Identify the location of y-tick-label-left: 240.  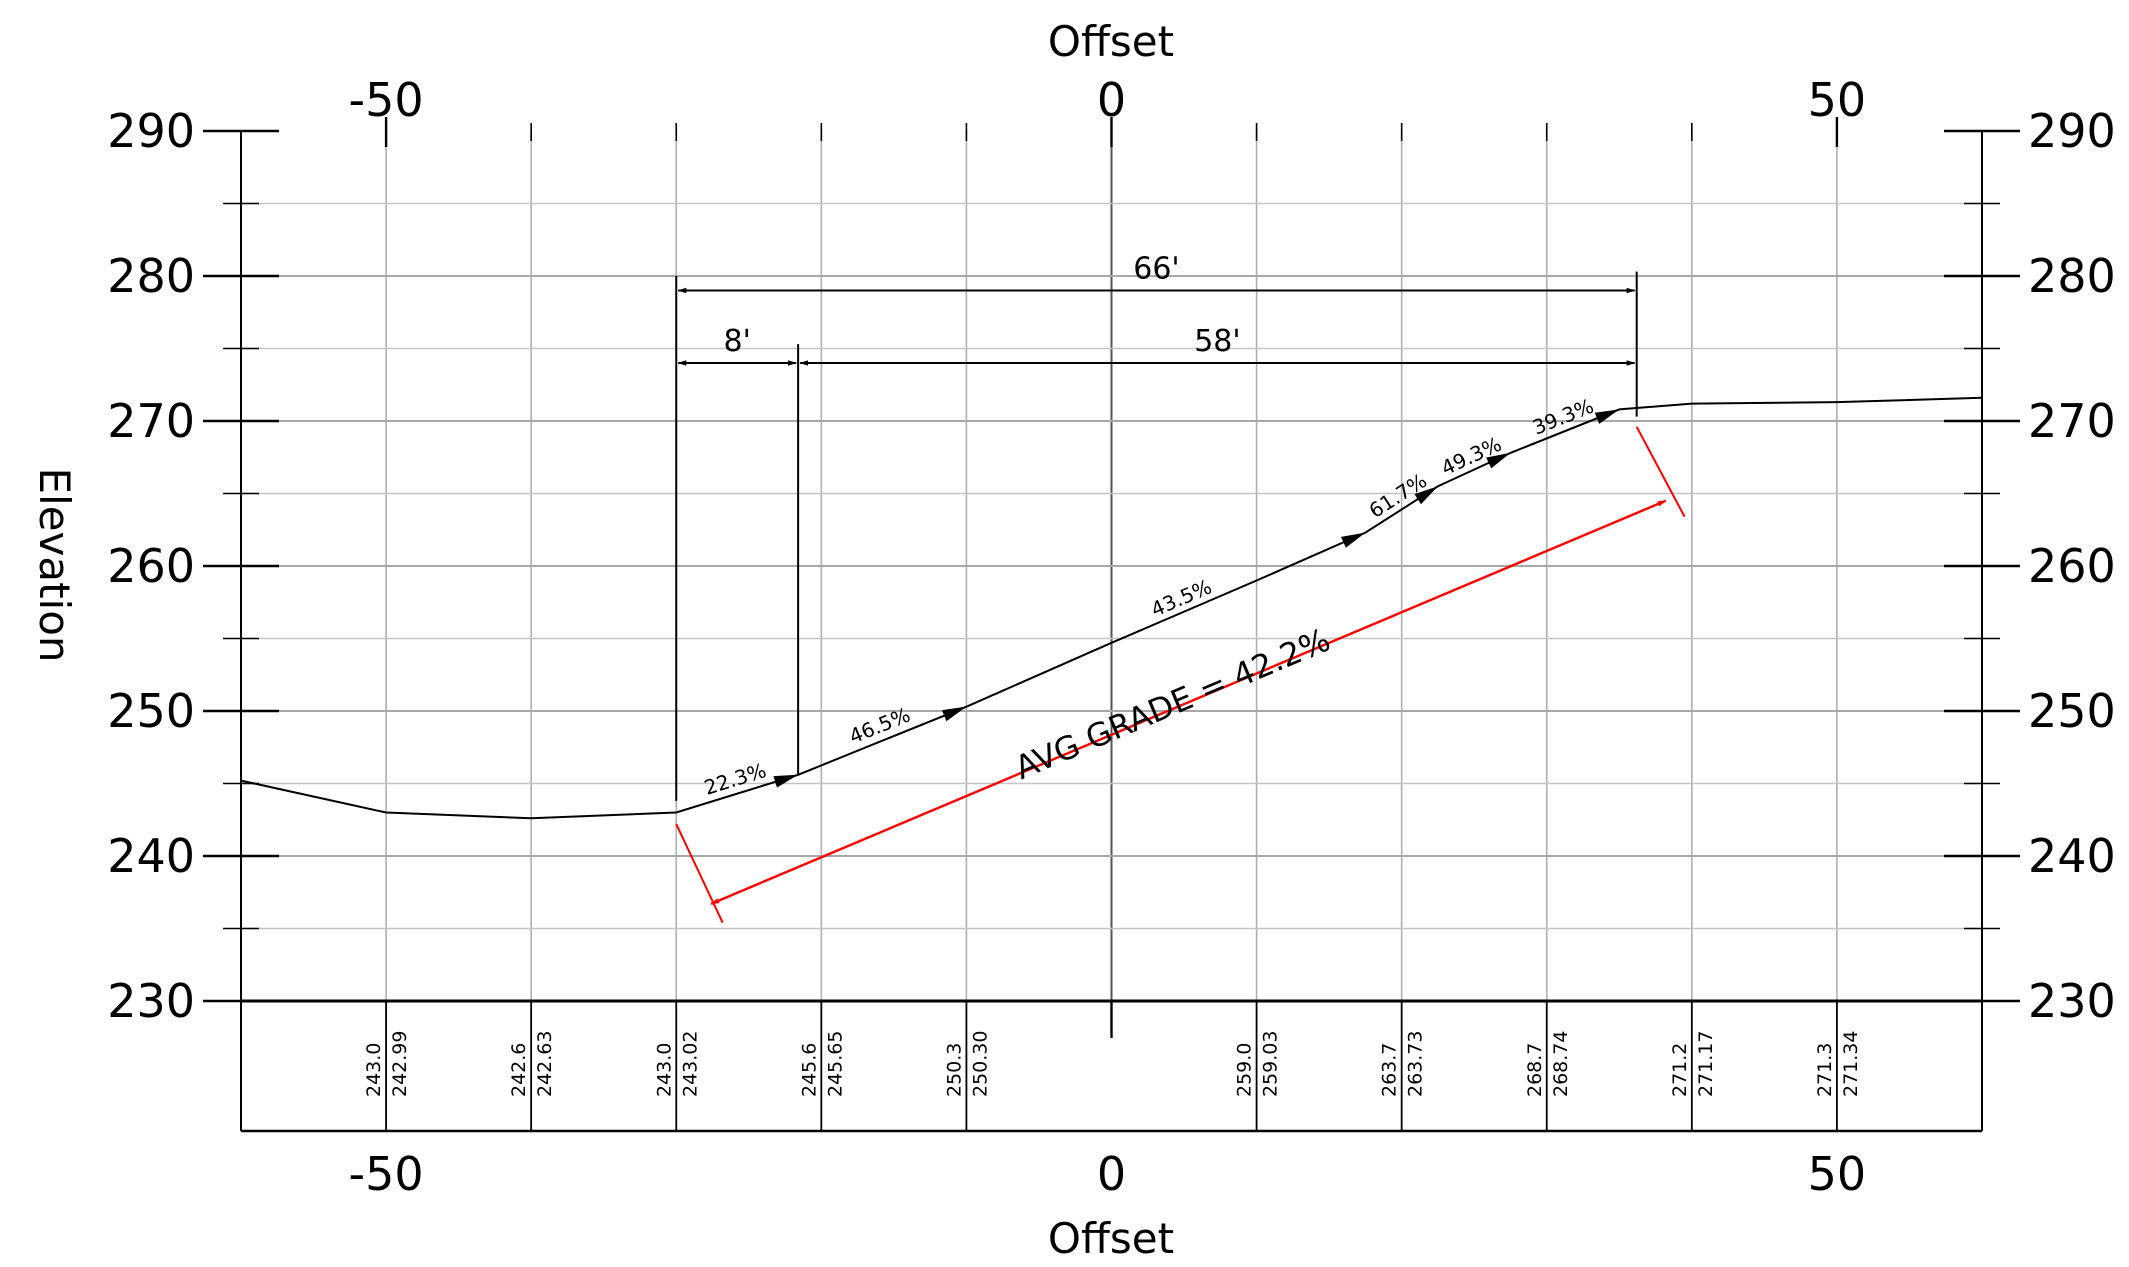
(151, 856).